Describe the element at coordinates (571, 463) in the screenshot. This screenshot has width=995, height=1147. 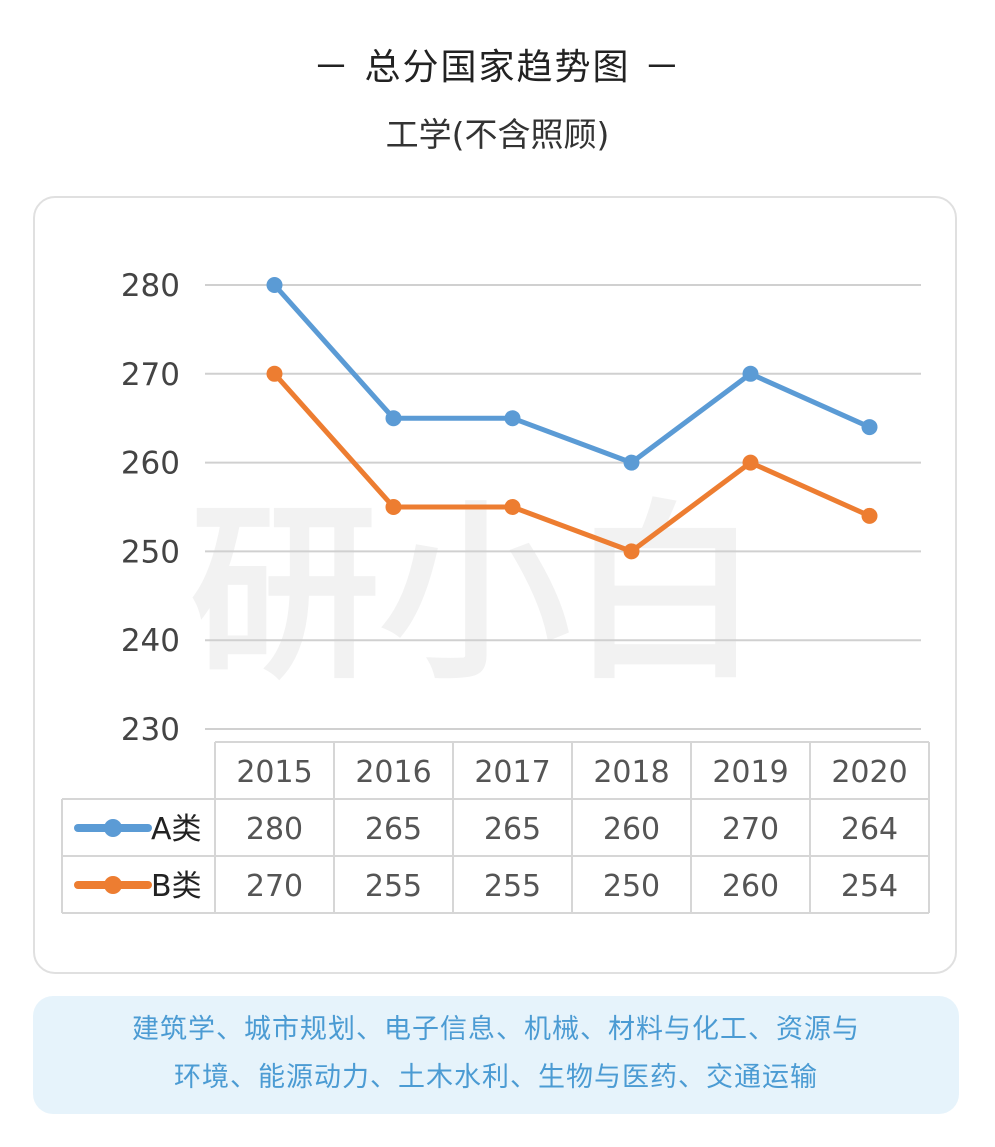
I see `series-line-b` at that location.